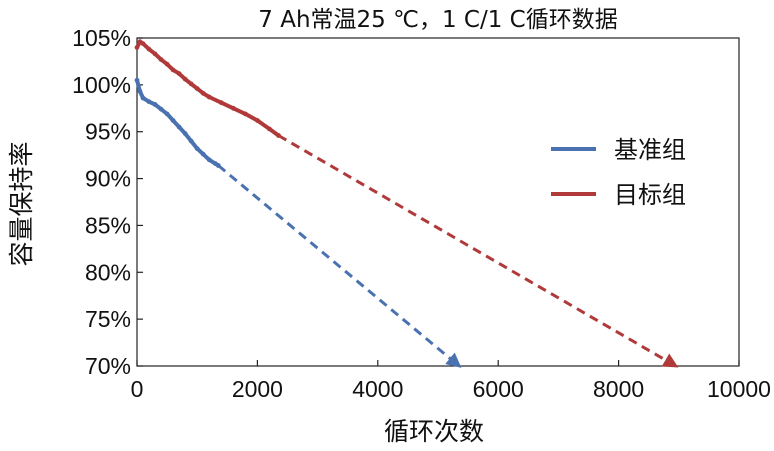 The height and width of the screenshot is (451, 774). Describe the element at coordinates (108, 366) in the screenshot. I see `y-tick-label: 70%` at that location.